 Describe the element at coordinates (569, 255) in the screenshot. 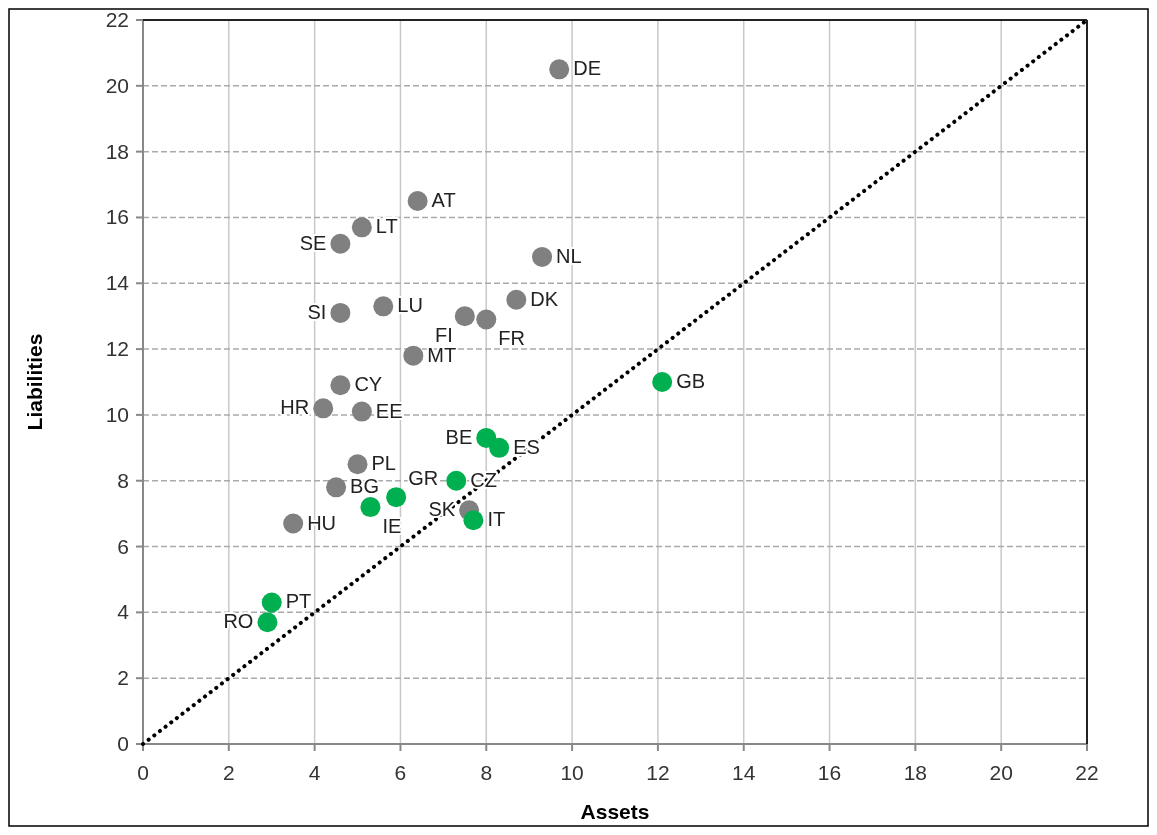

I see `annotation: NL` at that location.